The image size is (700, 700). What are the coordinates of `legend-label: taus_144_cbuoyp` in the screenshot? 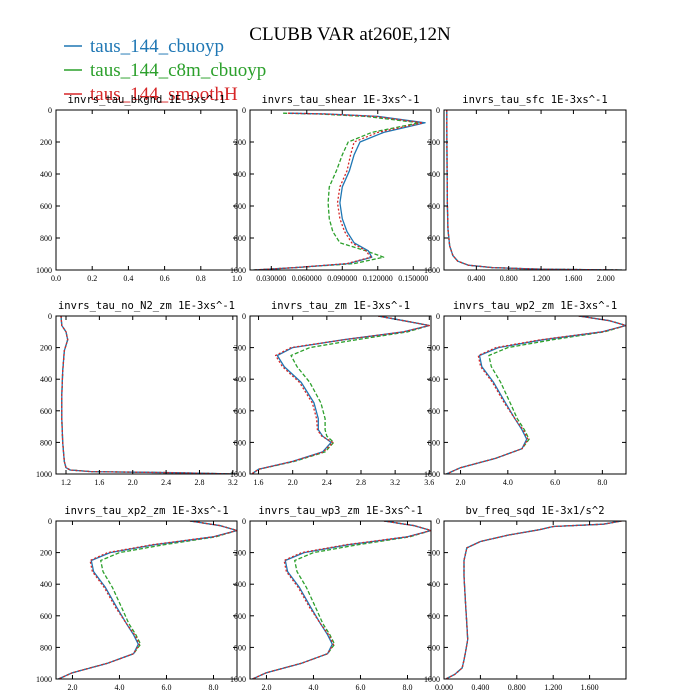 It's located at (157, 46).